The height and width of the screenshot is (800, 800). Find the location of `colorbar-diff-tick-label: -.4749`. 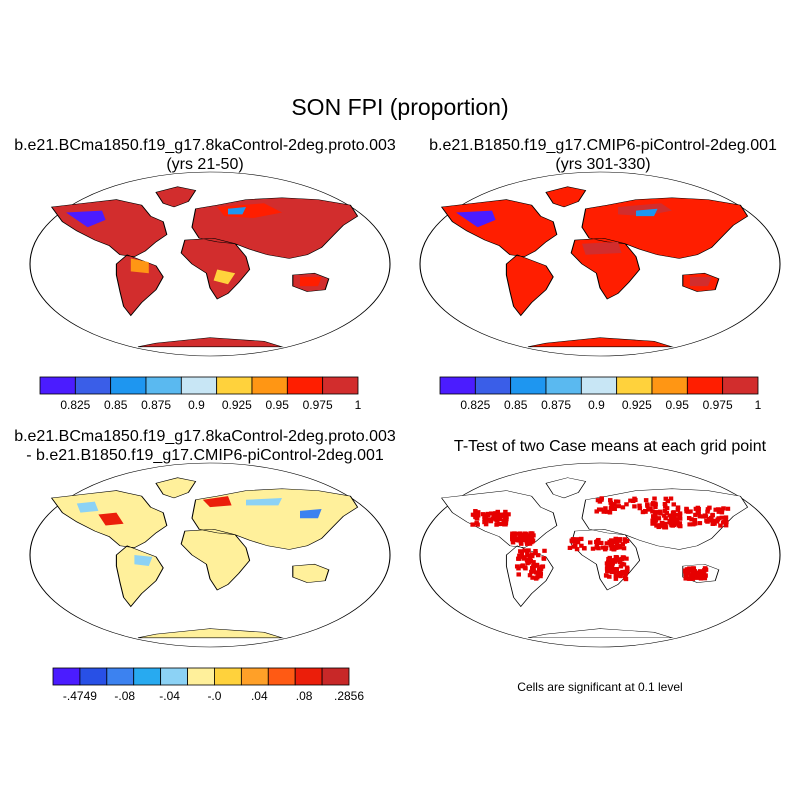

colorbar-diff-tick-label: -.4749 is located at coordinates (80, 696).